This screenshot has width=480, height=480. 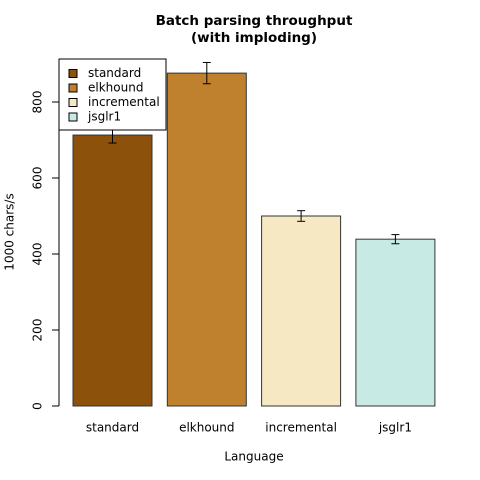 What do you see at coordinates (104, 117) in the screenshot?
I see `legend-label: jsglr1` at bounding box center [104, 117].